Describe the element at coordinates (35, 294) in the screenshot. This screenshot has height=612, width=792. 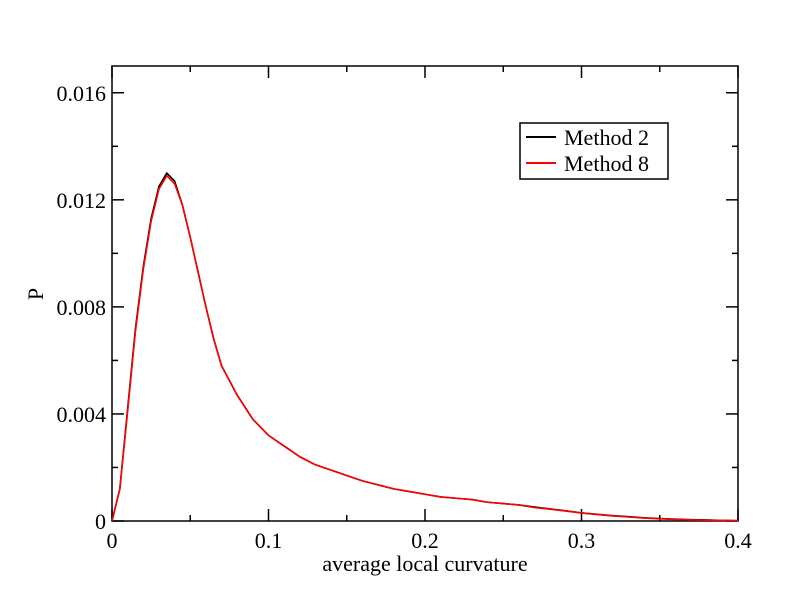
I see `y-axis-title: P` at that location.